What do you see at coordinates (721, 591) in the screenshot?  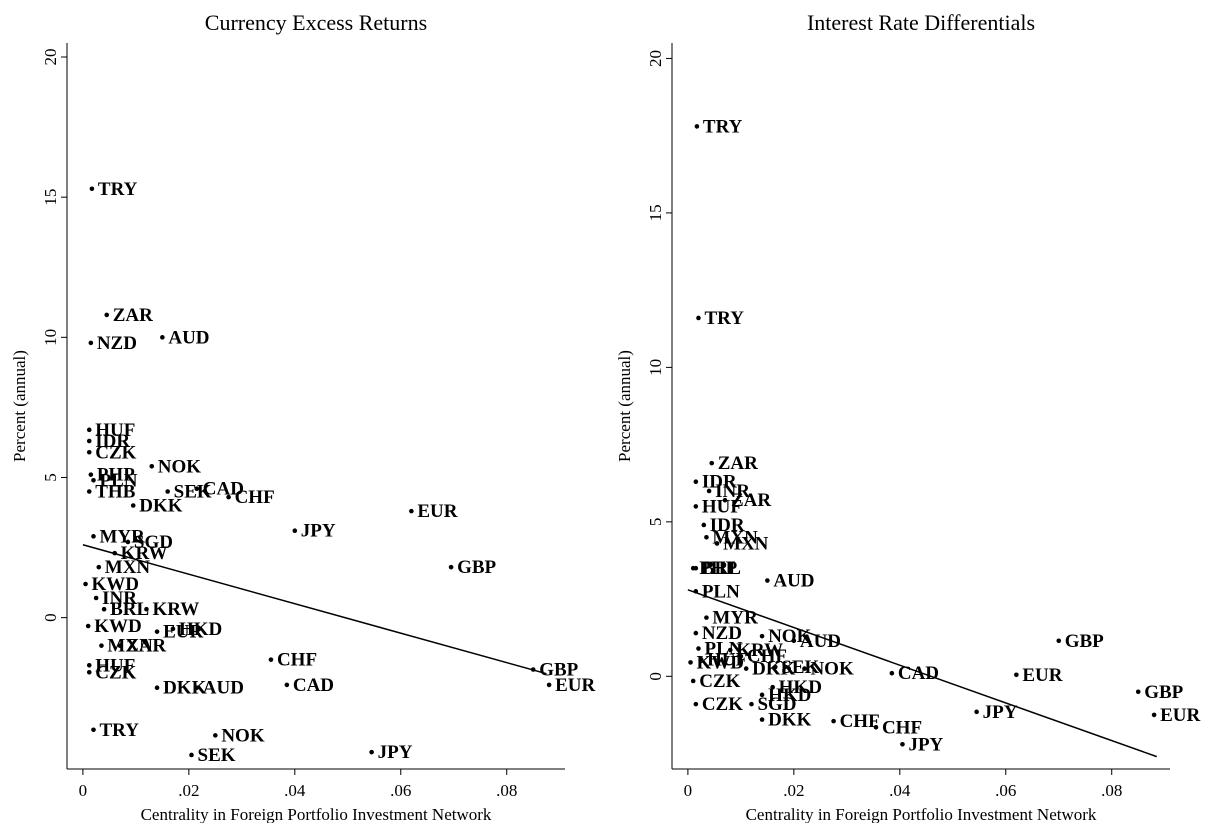 I see `data-point-label: PLN` at bounding box center [721, 591].